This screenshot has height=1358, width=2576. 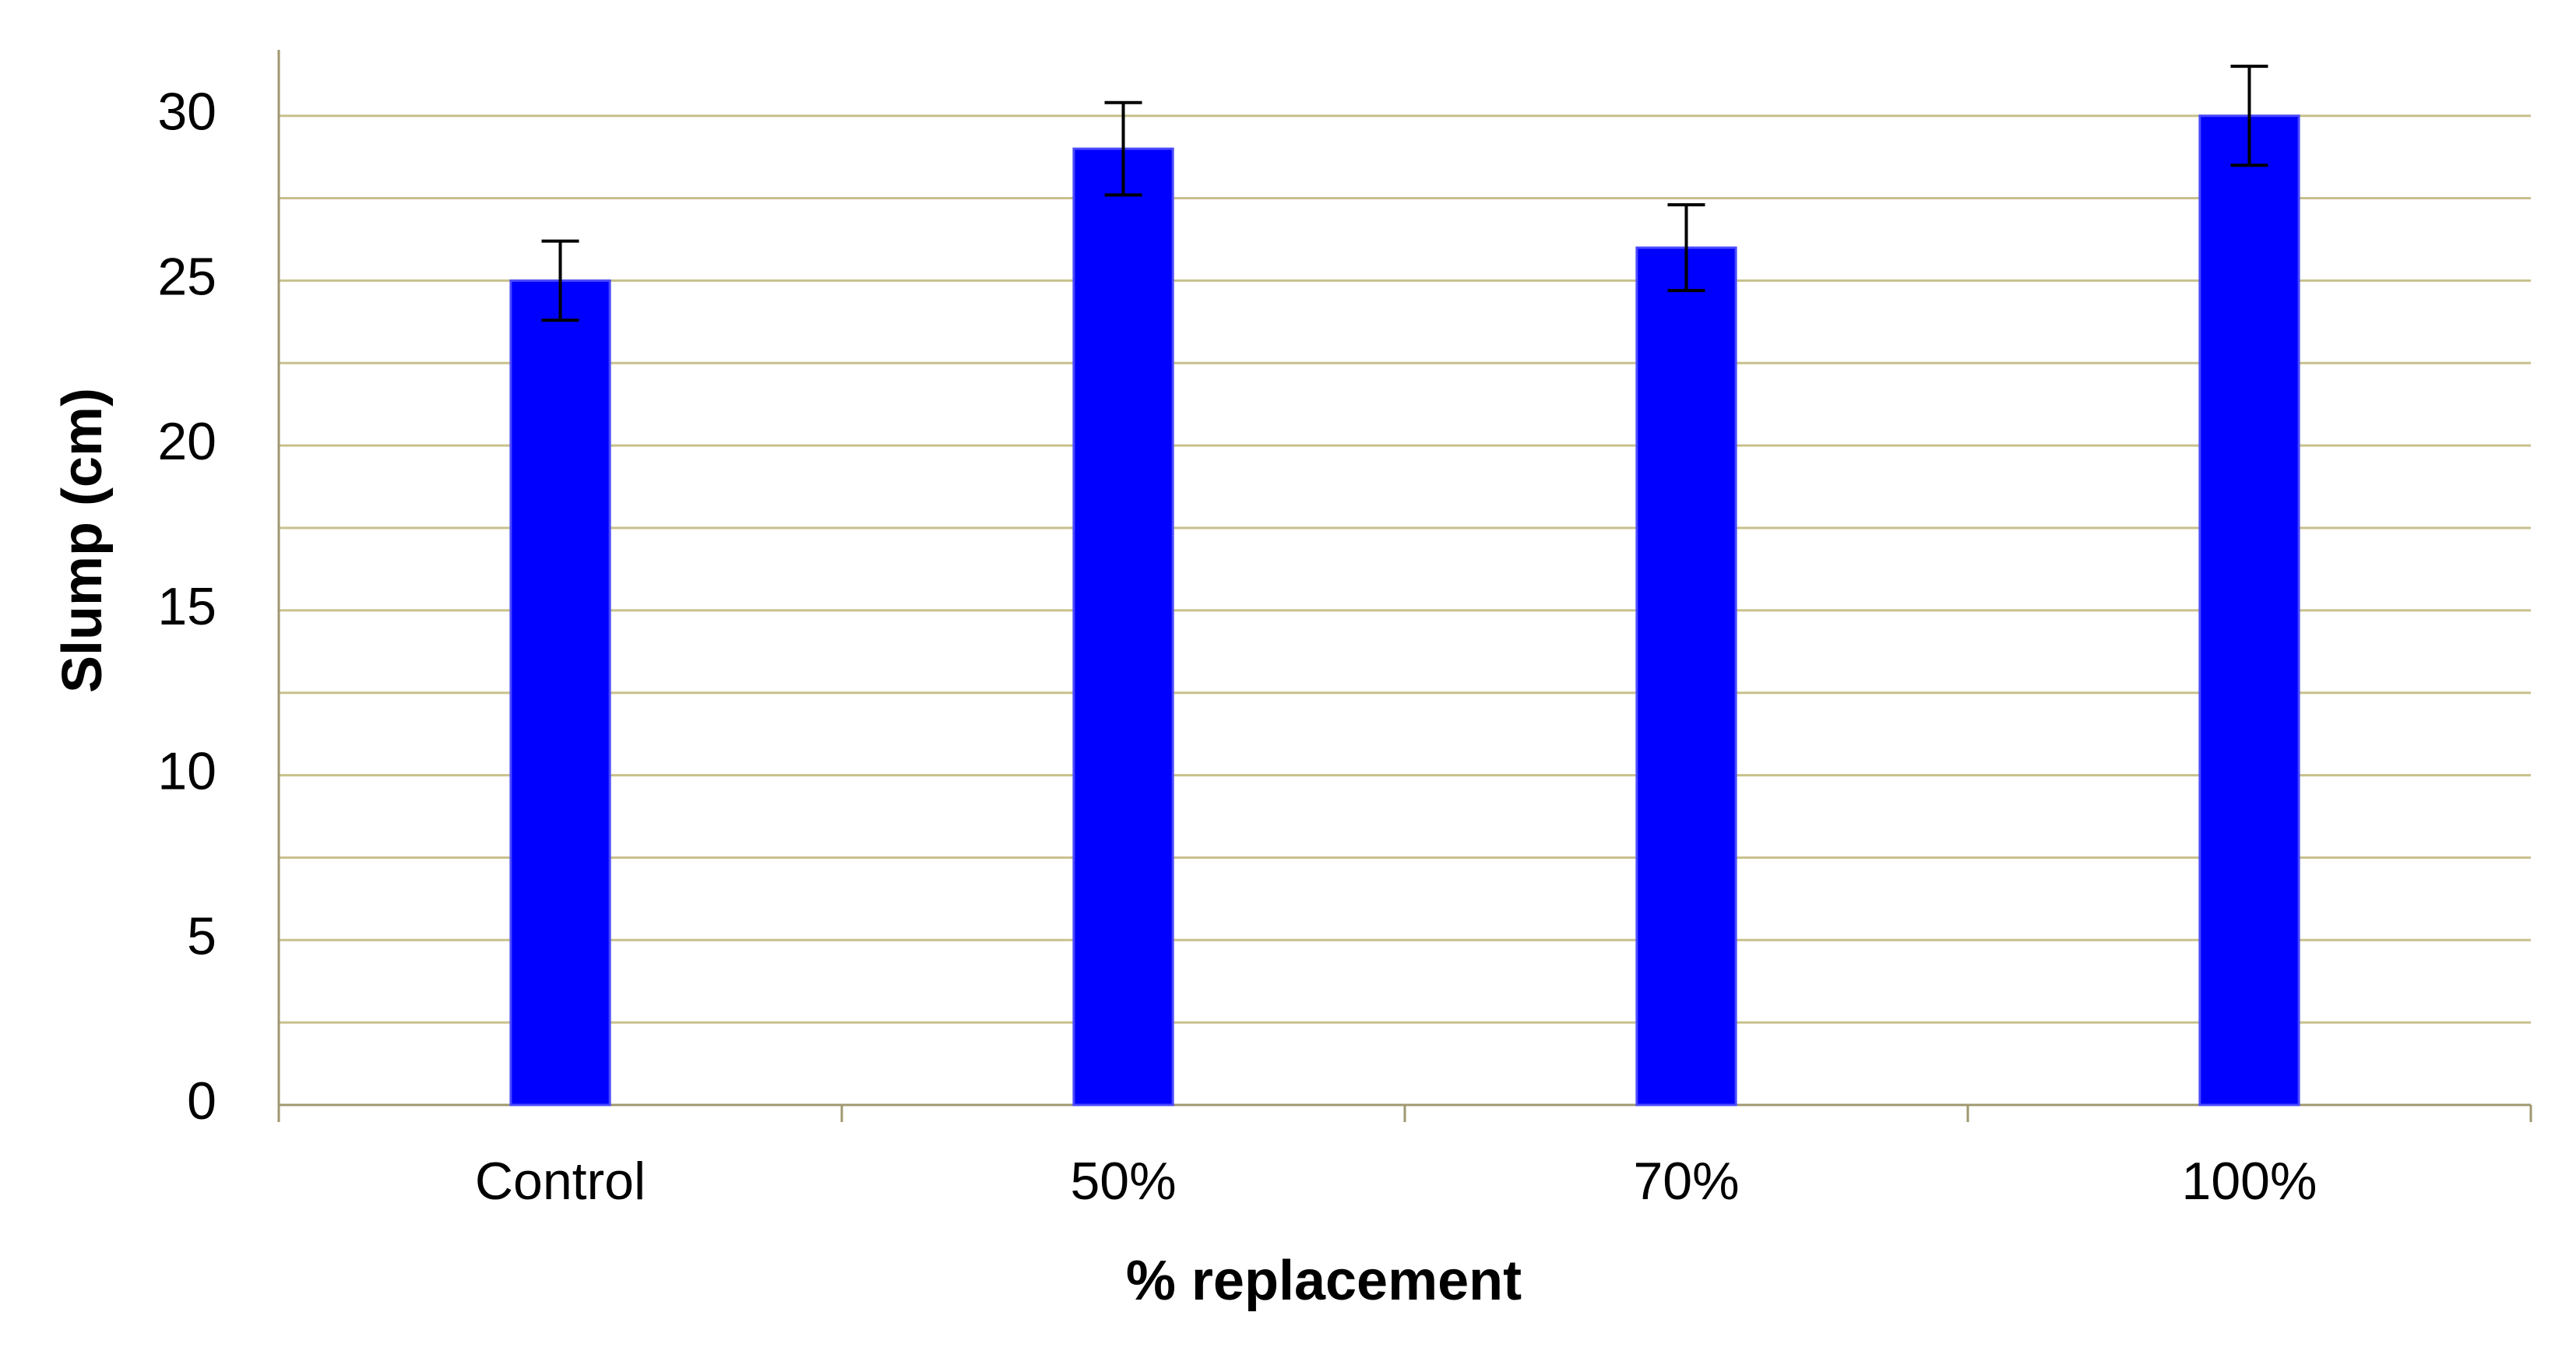 I want to click on y-tick-label: 10, so click(x=186, y=772).